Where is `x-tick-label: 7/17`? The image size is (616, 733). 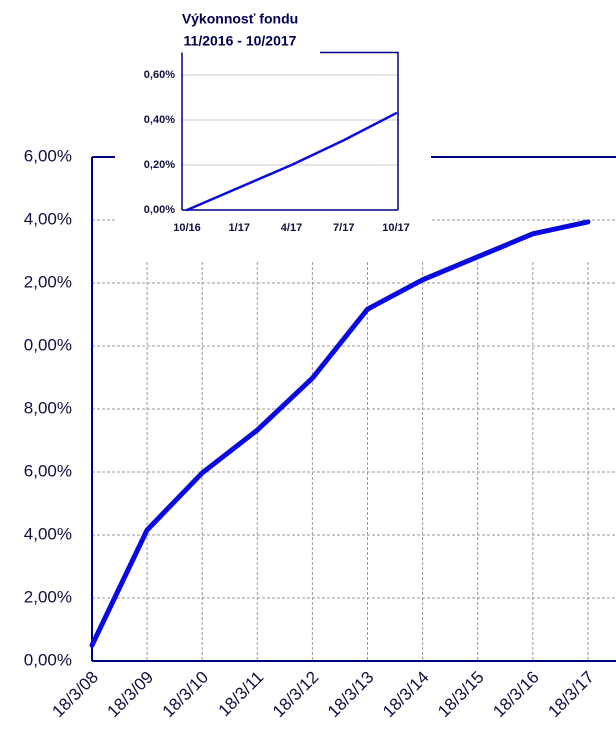 x-tick-label: 7/17 is located at coordinates (343, 228).